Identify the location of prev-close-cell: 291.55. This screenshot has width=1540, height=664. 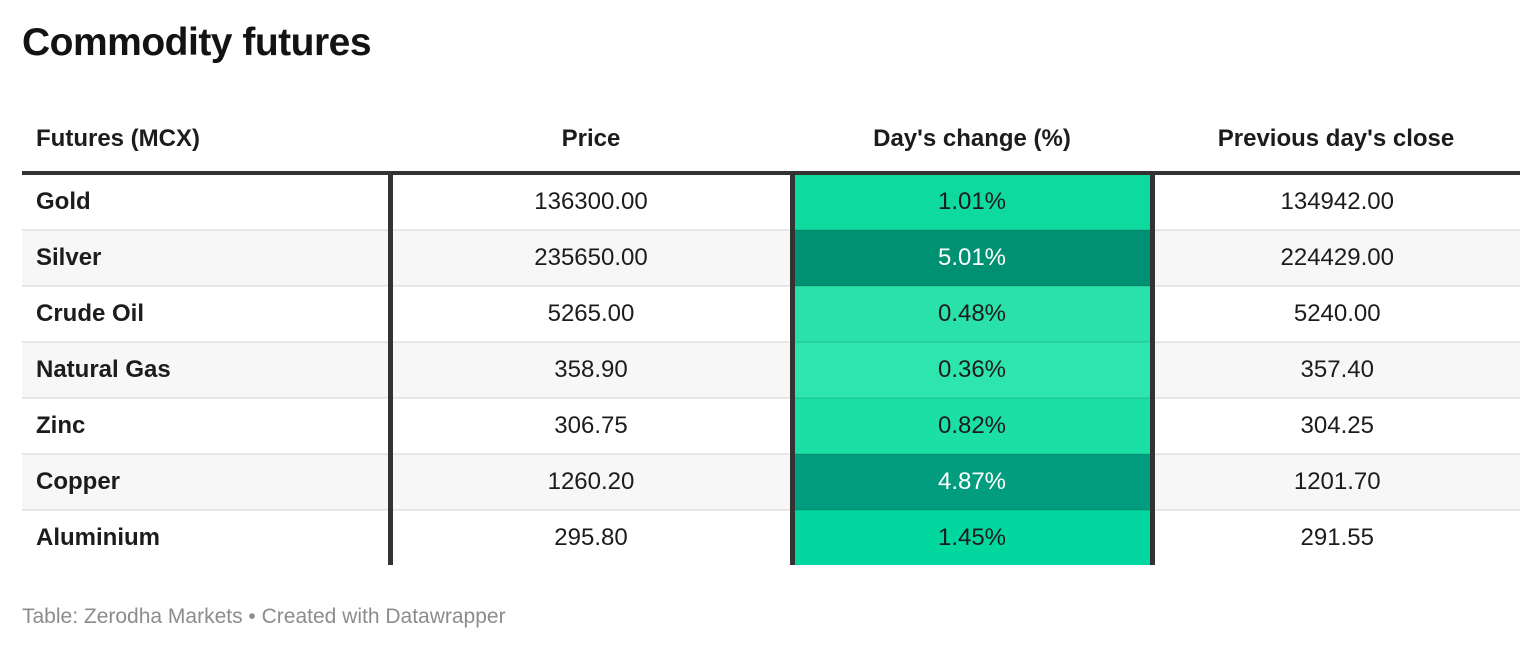
(1336, 537).